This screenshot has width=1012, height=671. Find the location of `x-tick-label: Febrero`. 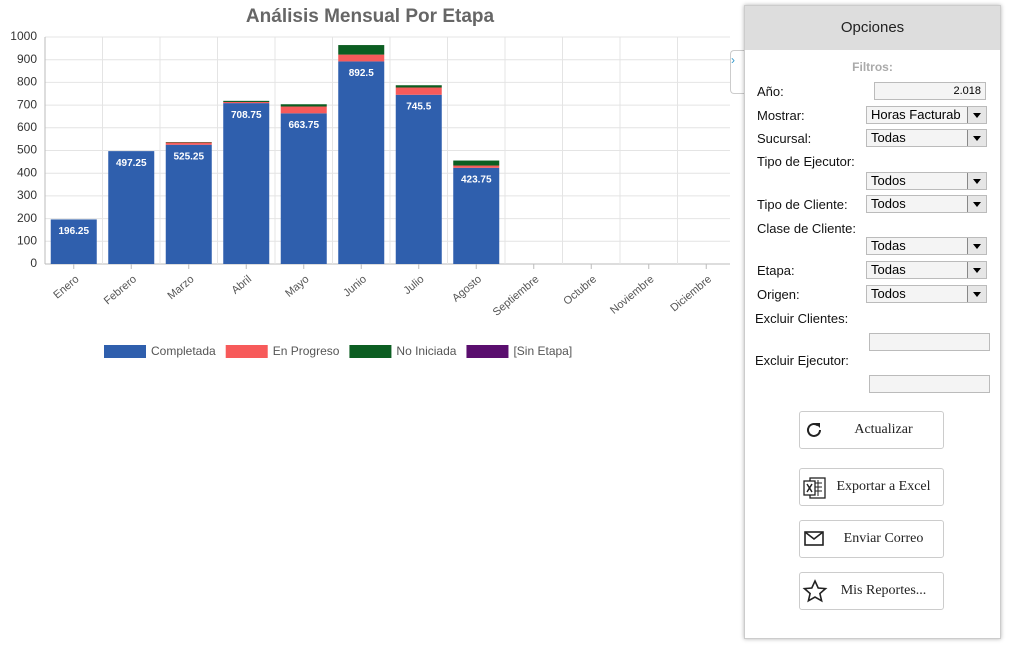

x-tick-label: Febrero is located at coordinates (120, 290).